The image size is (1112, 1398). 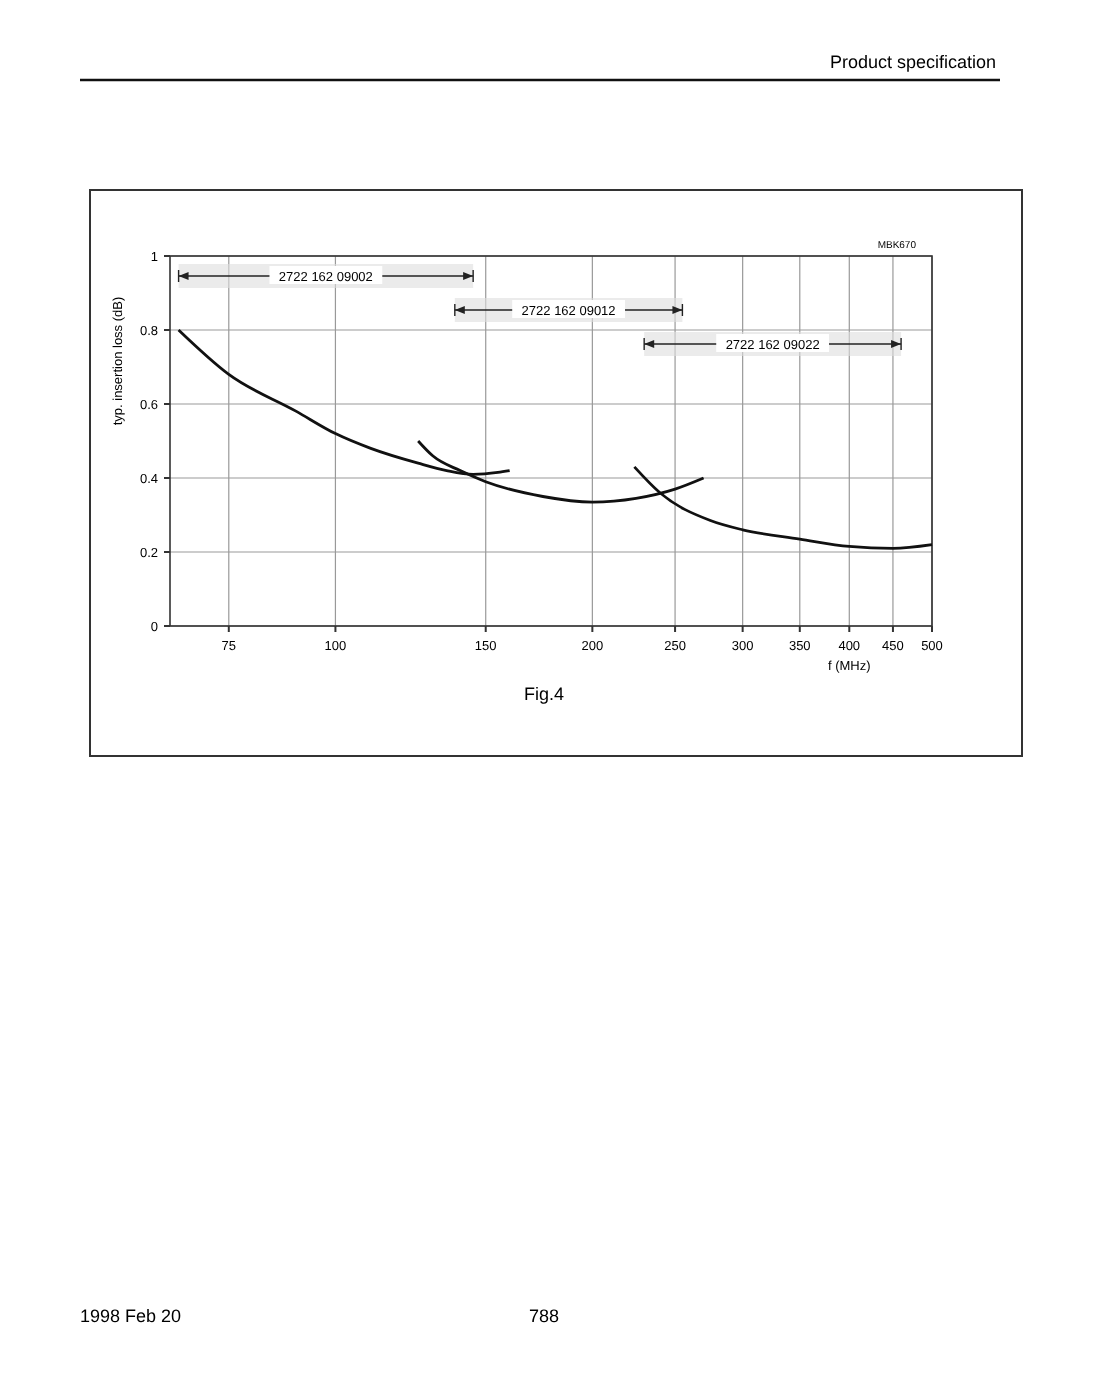 What do you see at coordinates (912, 62) in the screenshot?
I see `text: Product specification` at bounding box center [912, 62].